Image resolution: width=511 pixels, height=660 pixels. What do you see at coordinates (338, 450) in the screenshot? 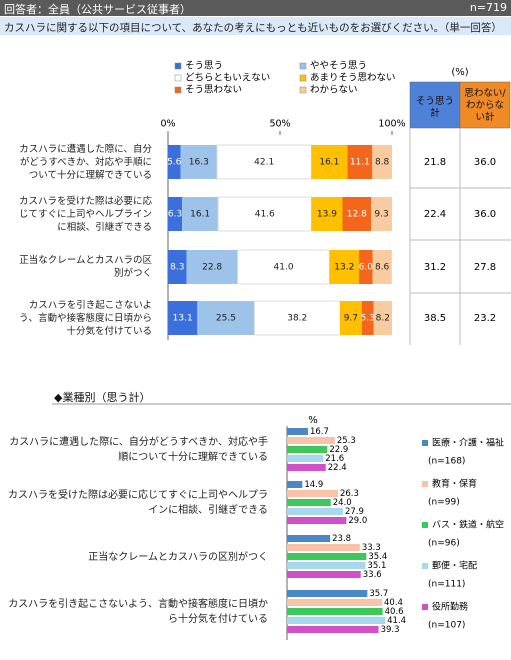
I see `value-label: 22.9` at bounding box center [338, 450].